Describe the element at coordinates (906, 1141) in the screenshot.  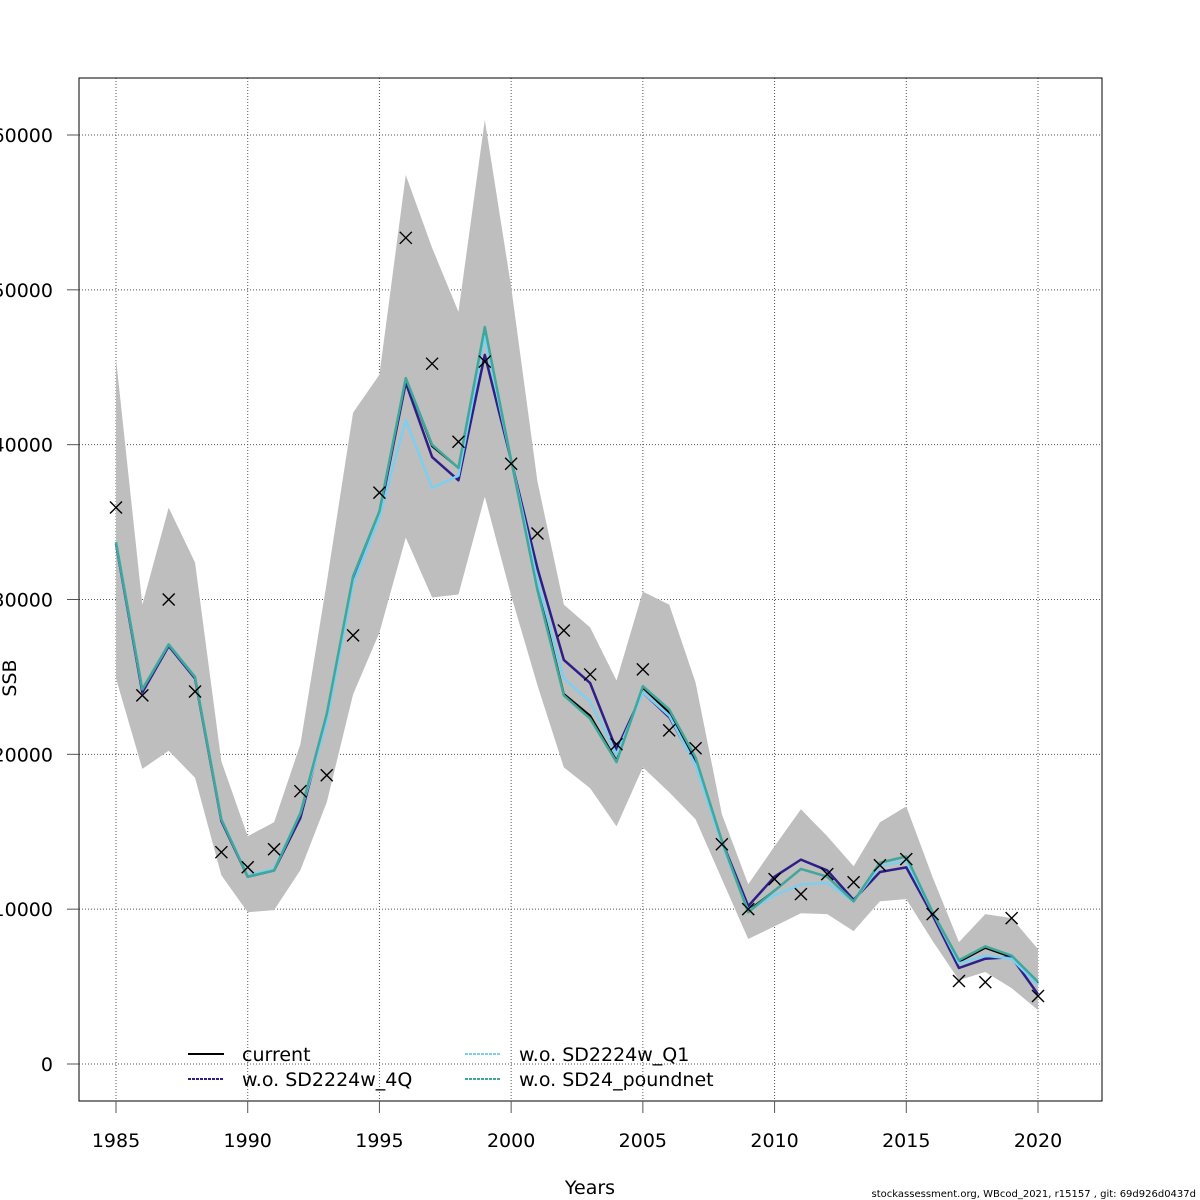
I see `x-tick-label: 2015` at that location.